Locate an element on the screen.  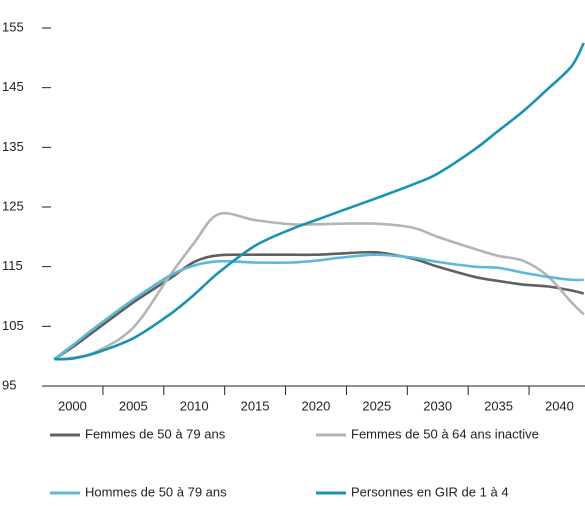
x-tick-label: 2040 is located at coordinates (559, 405).